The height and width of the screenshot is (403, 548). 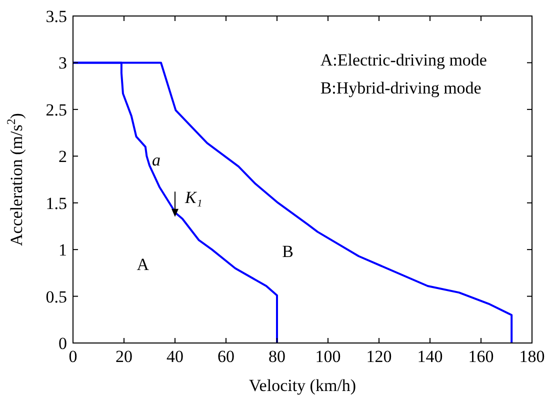 I want to click on x-tick-label: 80, so click(x=277, y=356).